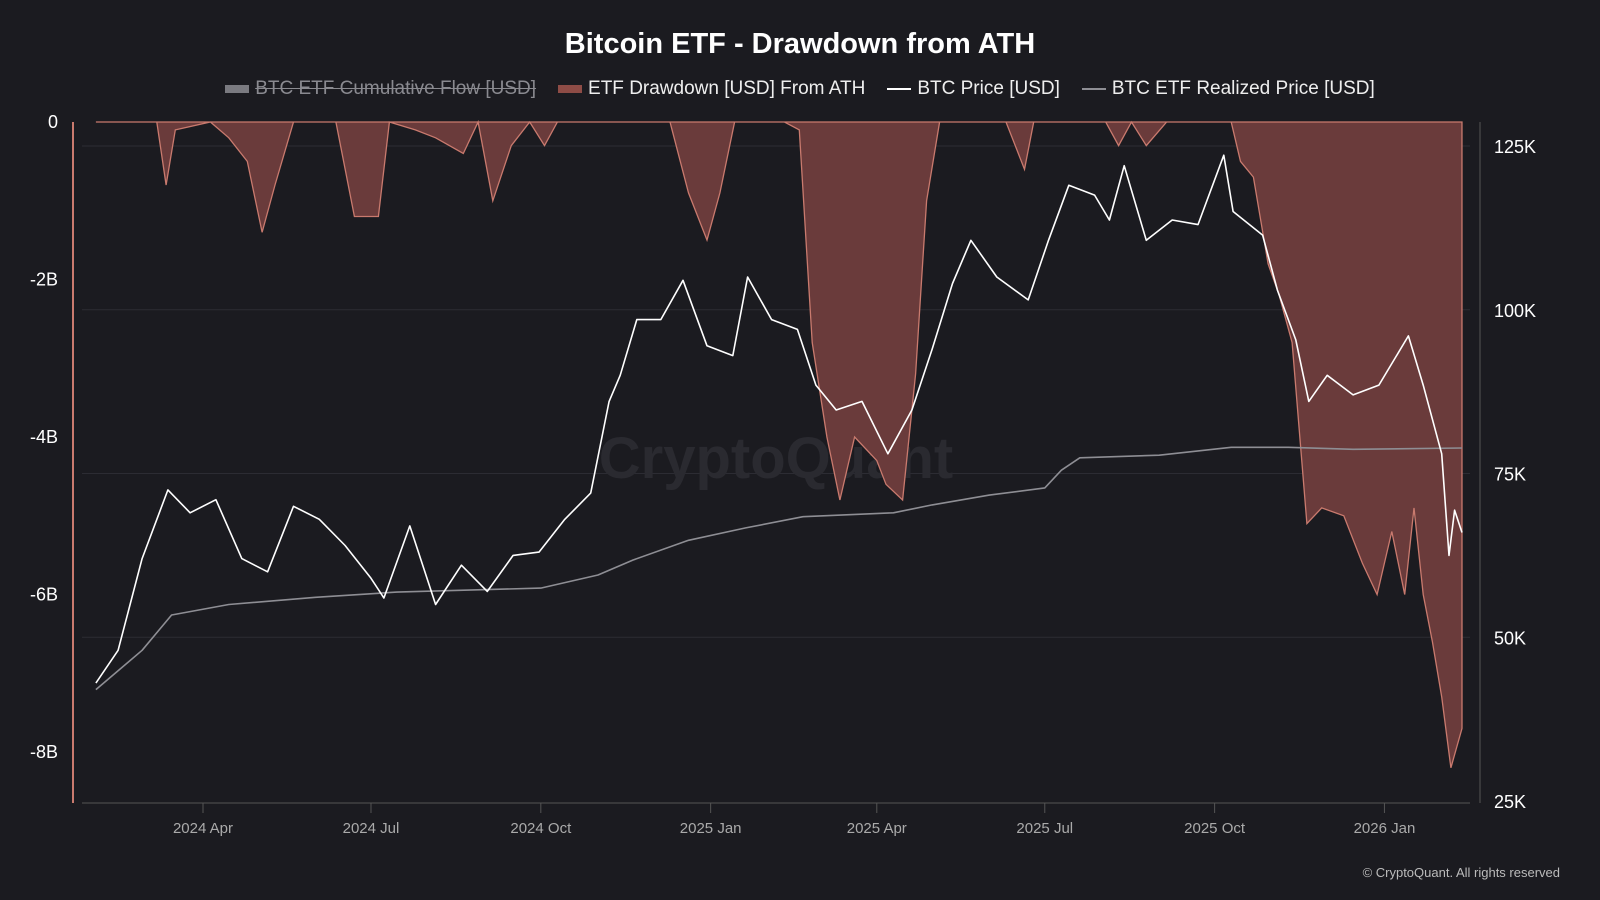  What do you see at coordinates (711, 828) in the screenshot?
I see `x-tick-label: 2025 Jan` at bounding box center [711, 828].